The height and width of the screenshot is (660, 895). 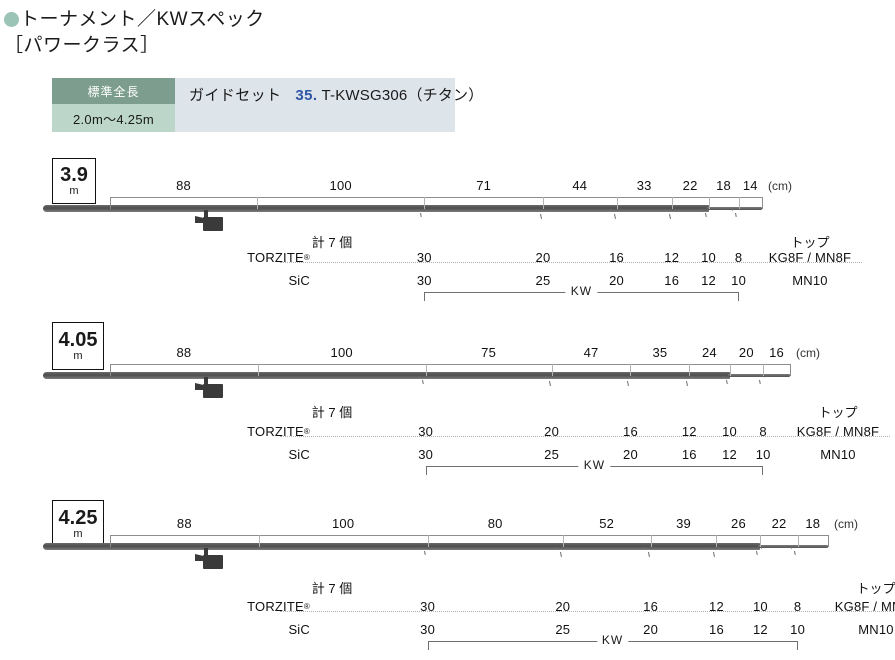 What do you see at coordinates (644, 185) in the screenshot?
I see `dimension-value: 33` at bounding box center [644, 185].